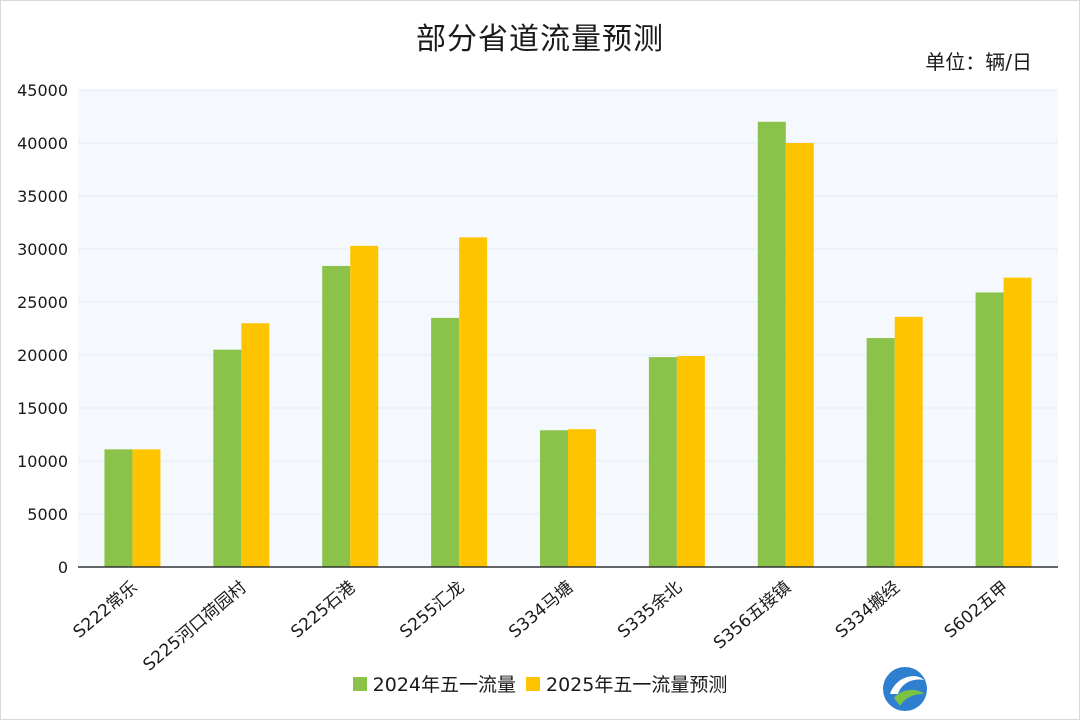  Describe the element at coordinates (752, 616) in the screenshot. I see `x-tick-label-6: S356五接镇` at that location.